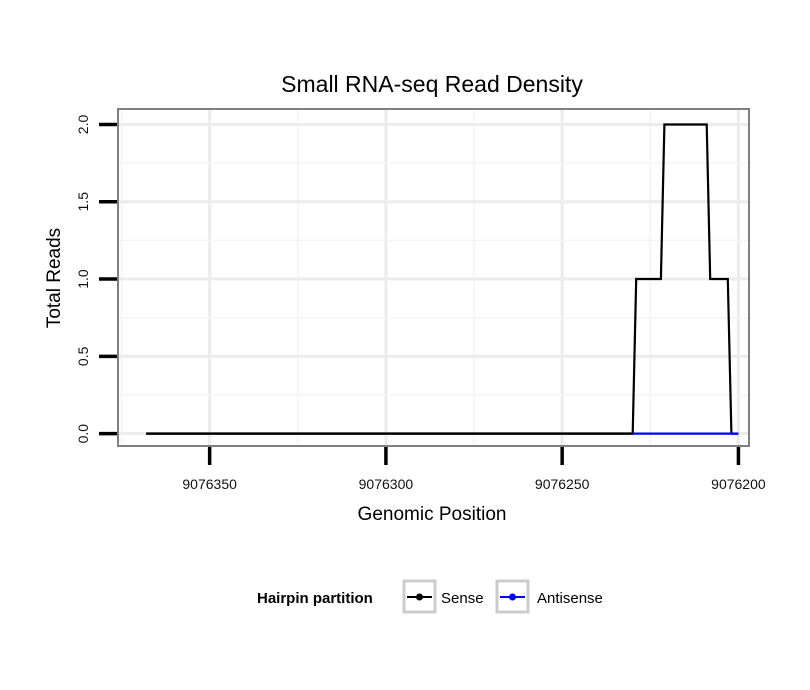 This screenshot has height=690, width=810. I want to click on y-axis-label: Total Reads, so click(54, 278).